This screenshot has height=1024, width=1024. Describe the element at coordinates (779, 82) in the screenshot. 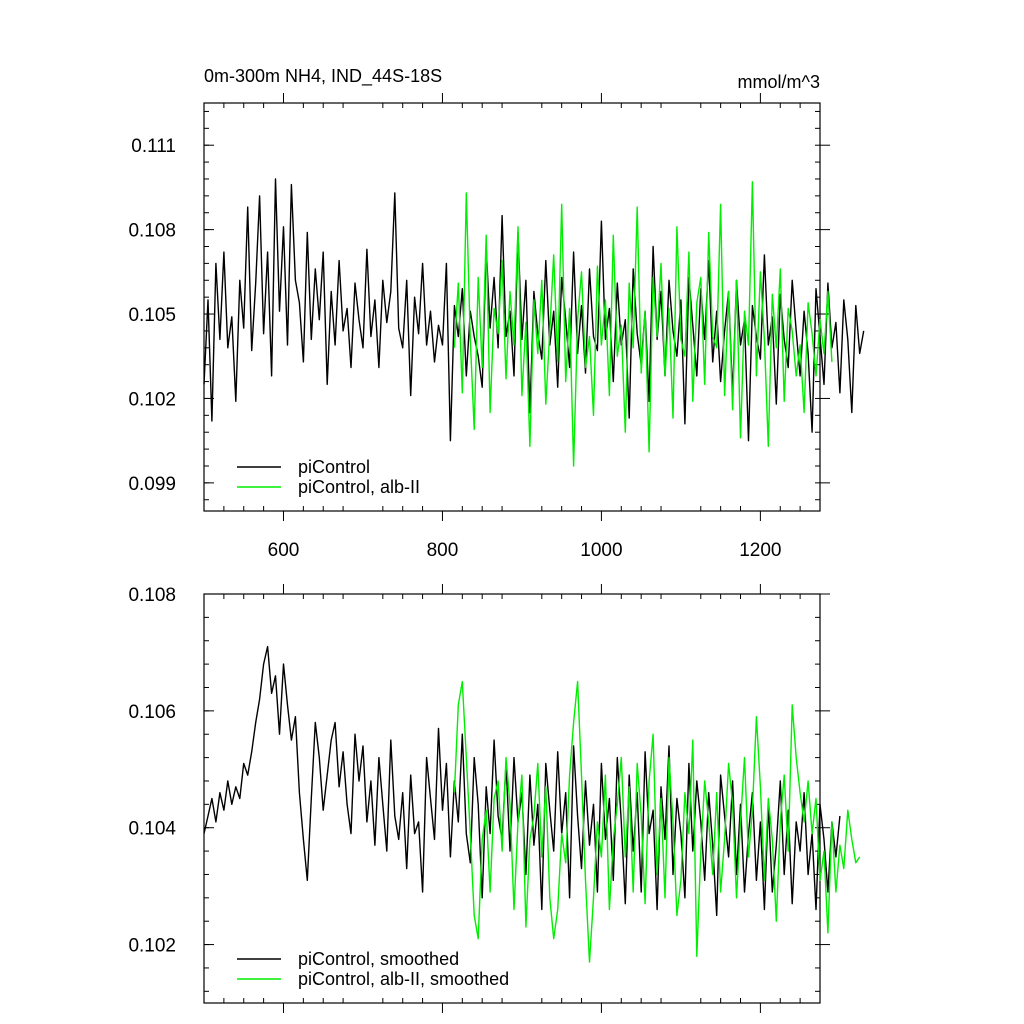

I see `units-label: mmol/m^3` at that location.